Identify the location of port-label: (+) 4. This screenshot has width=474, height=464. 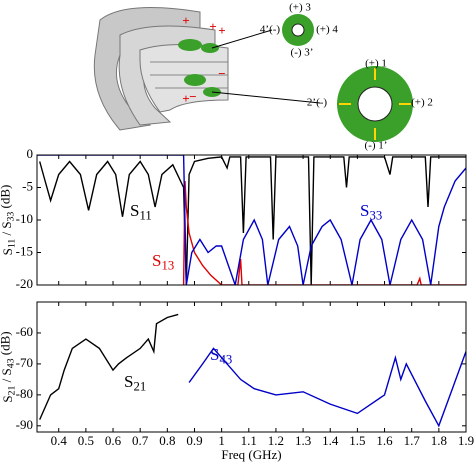
(327, 30).